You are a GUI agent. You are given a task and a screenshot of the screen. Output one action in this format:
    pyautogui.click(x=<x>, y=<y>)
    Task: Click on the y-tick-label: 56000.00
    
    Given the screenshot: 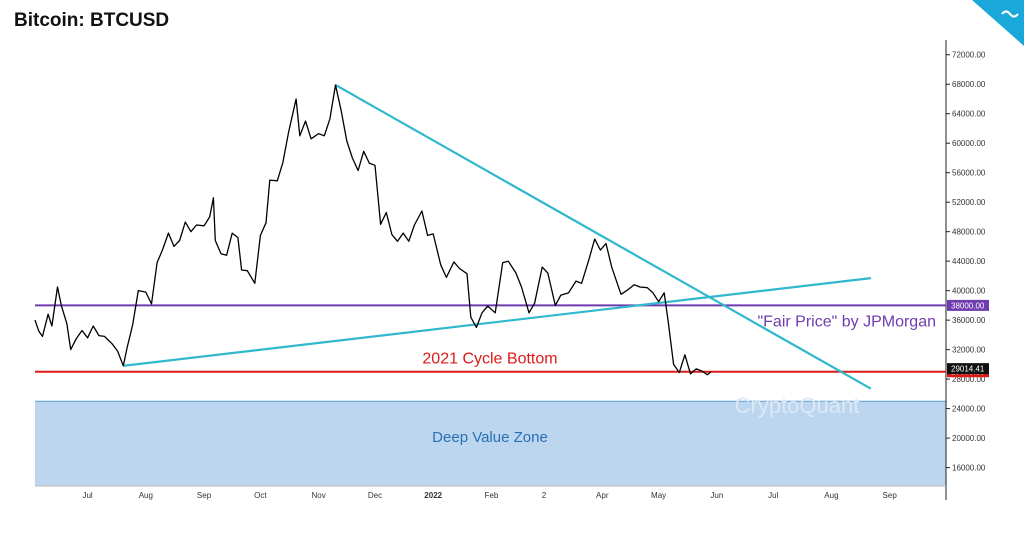 What is the action you would take?
    pyautogui.click(x=969, y=173)
    